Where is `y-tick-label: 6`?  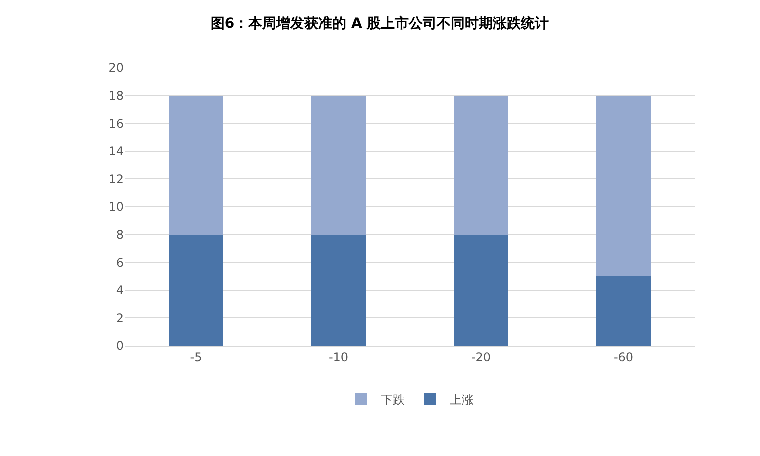 y-tick-label: 6 is located at coordinates (120, 263).